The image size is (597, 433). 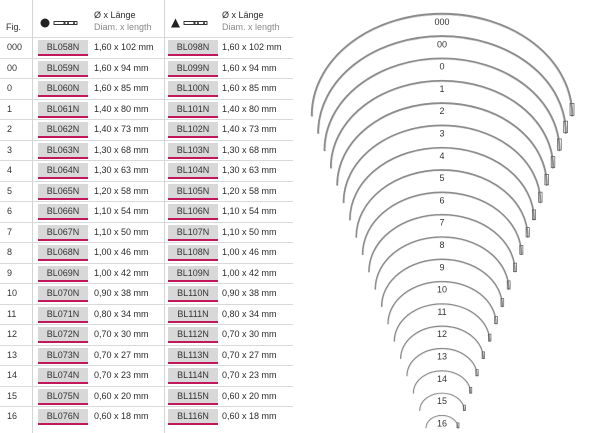 What do you see at coordinates (121, 293) in the screenshot?
I see `dimension-round: 0,90 x 38 mm` at bounding box center [121, 293].